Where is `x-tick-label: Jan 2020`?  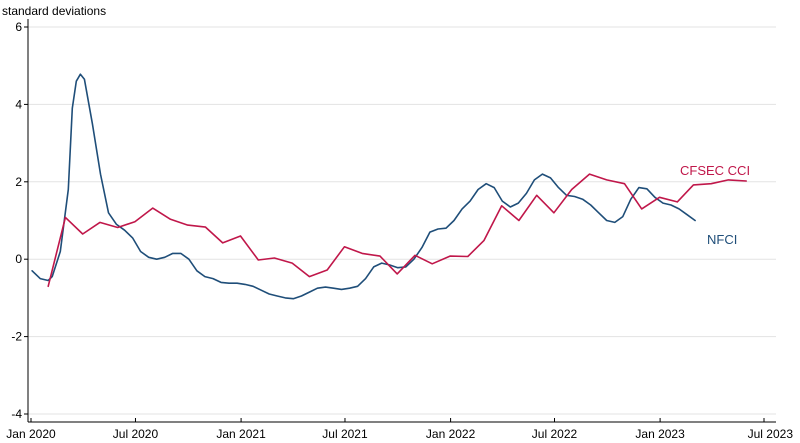
x-tick-label: Jan 2020 is located at coordinates (31, 434).